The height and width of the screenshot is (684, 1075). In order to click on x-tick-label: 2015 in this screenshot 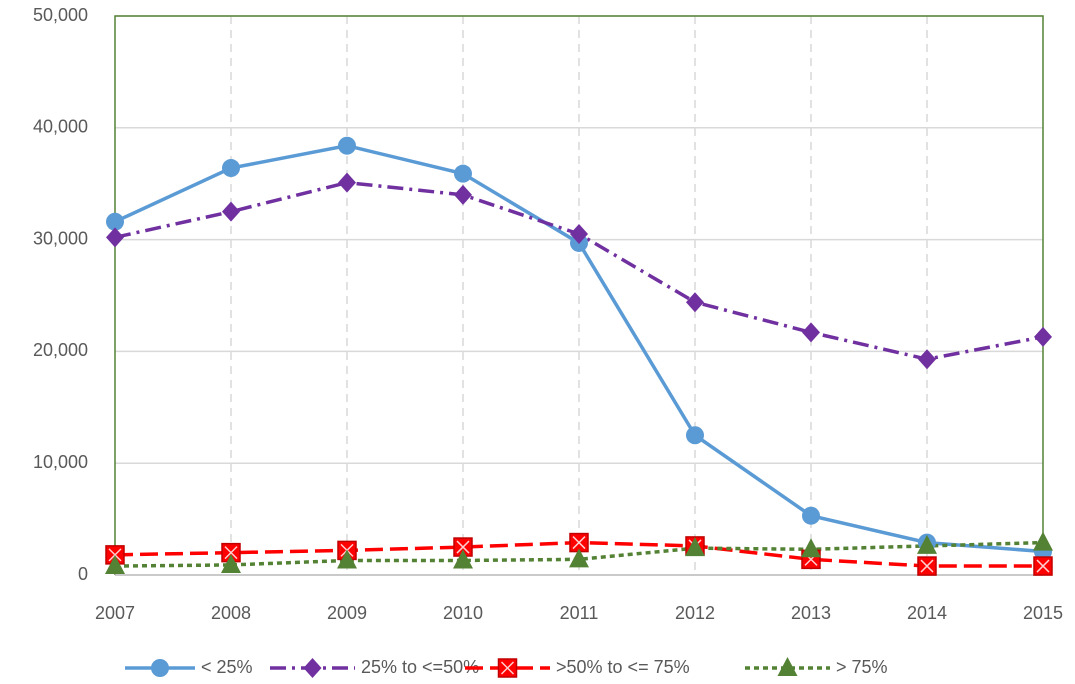, I will do `click(1043, 613)`.